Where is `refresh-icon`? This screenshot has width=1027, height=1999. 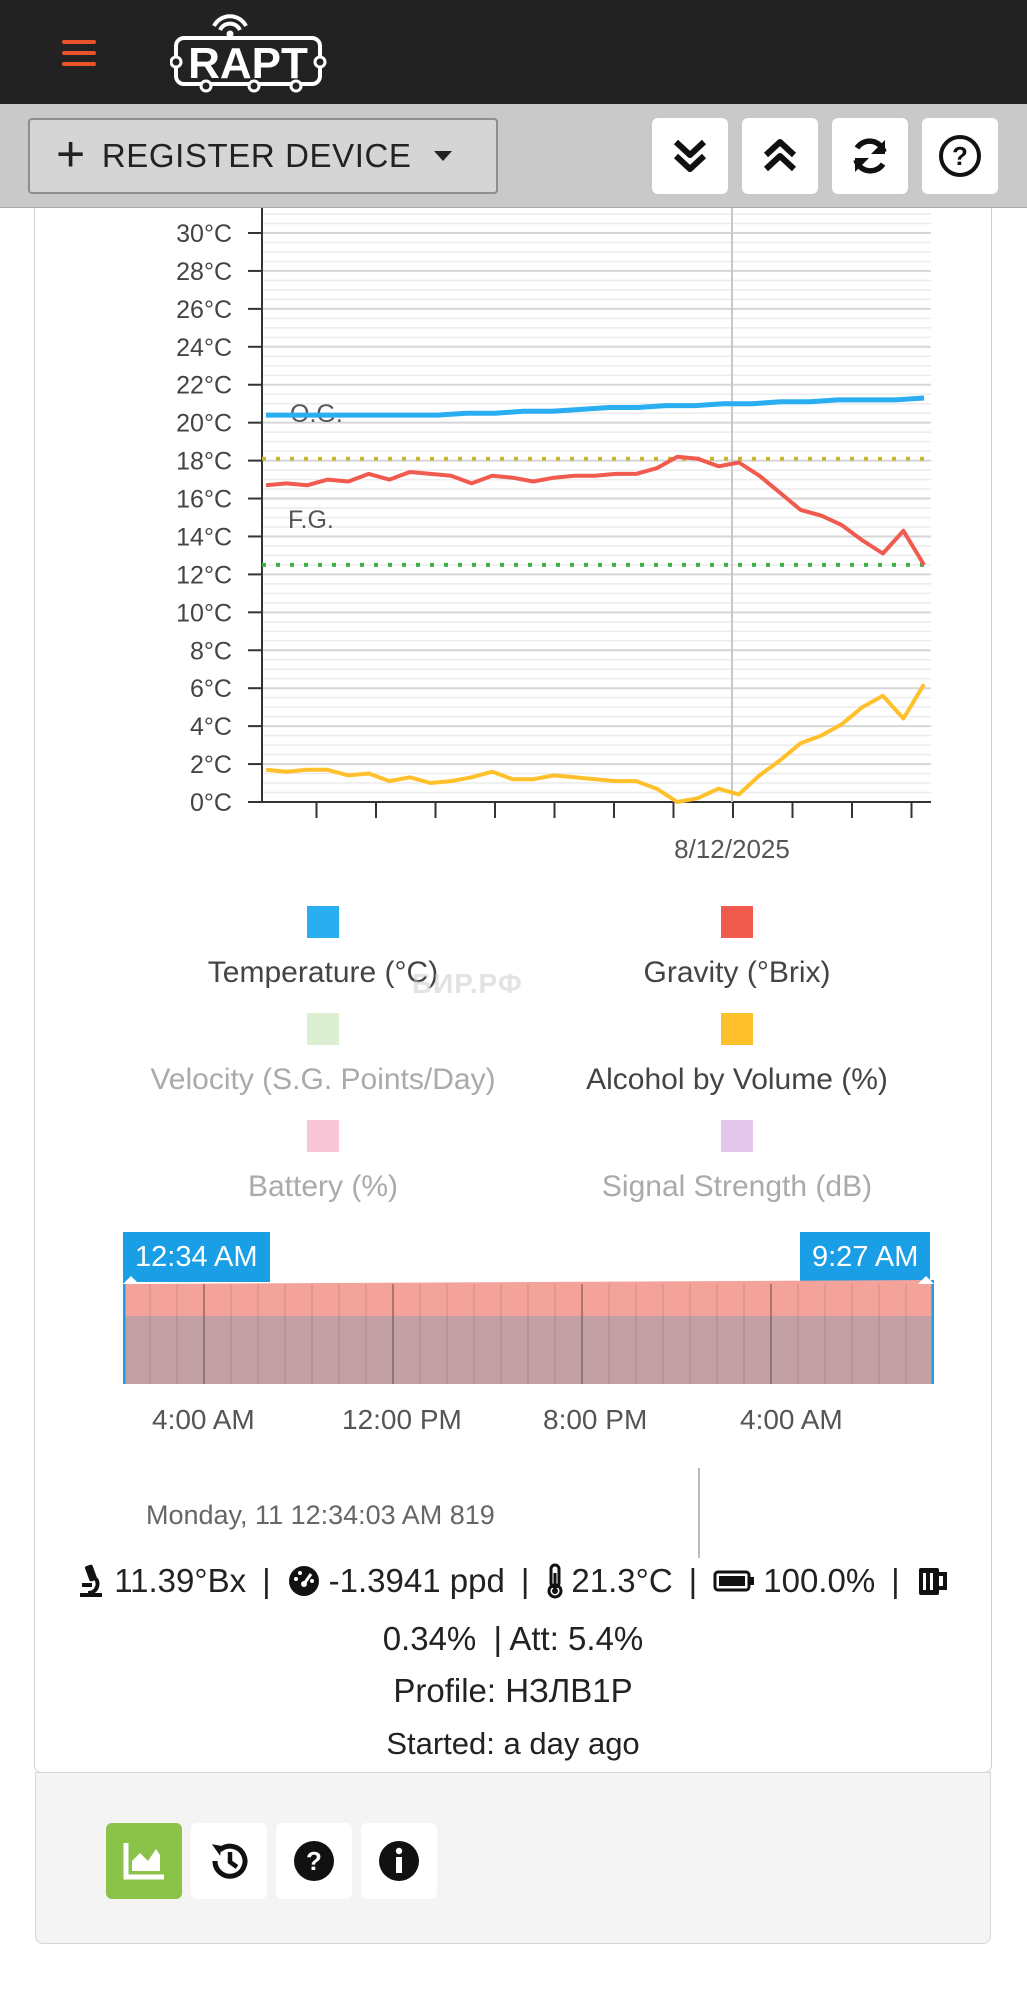 refresh-icon is located at coordinates (870, 156).